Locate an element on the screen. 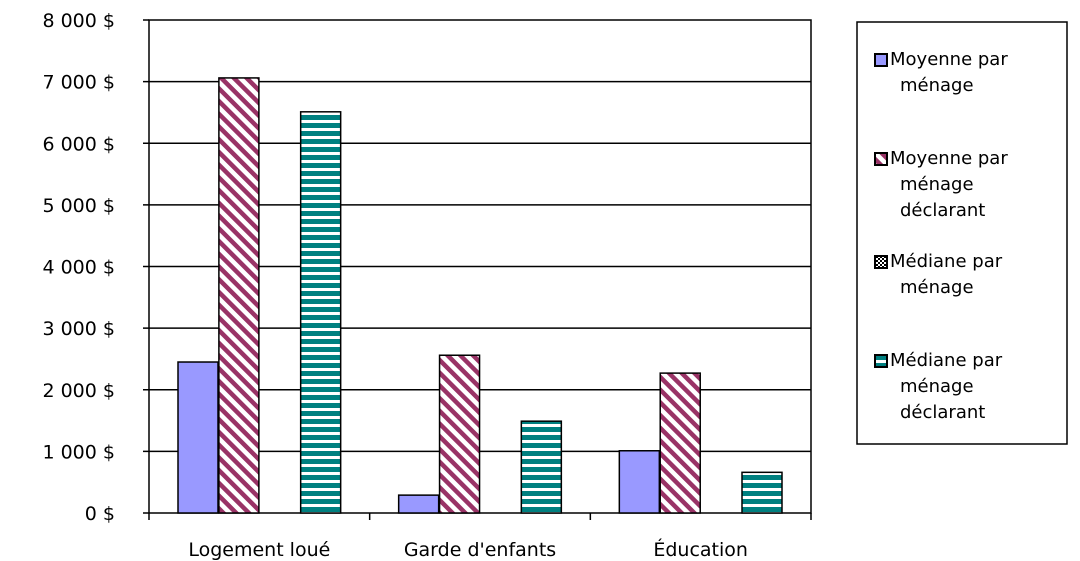 This screenshot has width=1080, height=561. legend-item: Médiane par ménage déclarant is located at coordinates (938, 386).